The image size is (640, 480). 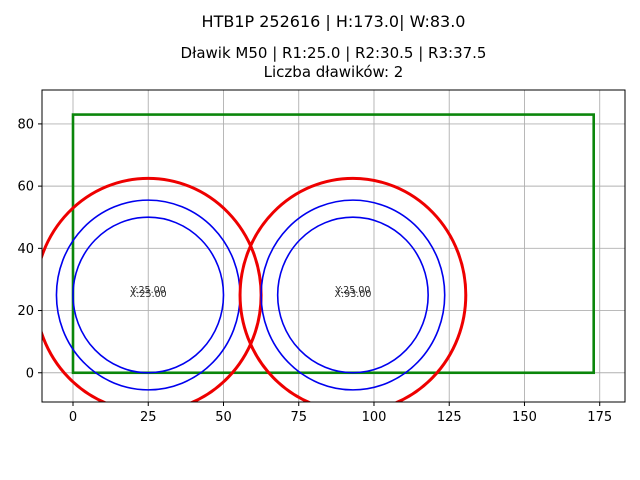 I want to click on gland-circle-r2, so click(x=353, y=295).